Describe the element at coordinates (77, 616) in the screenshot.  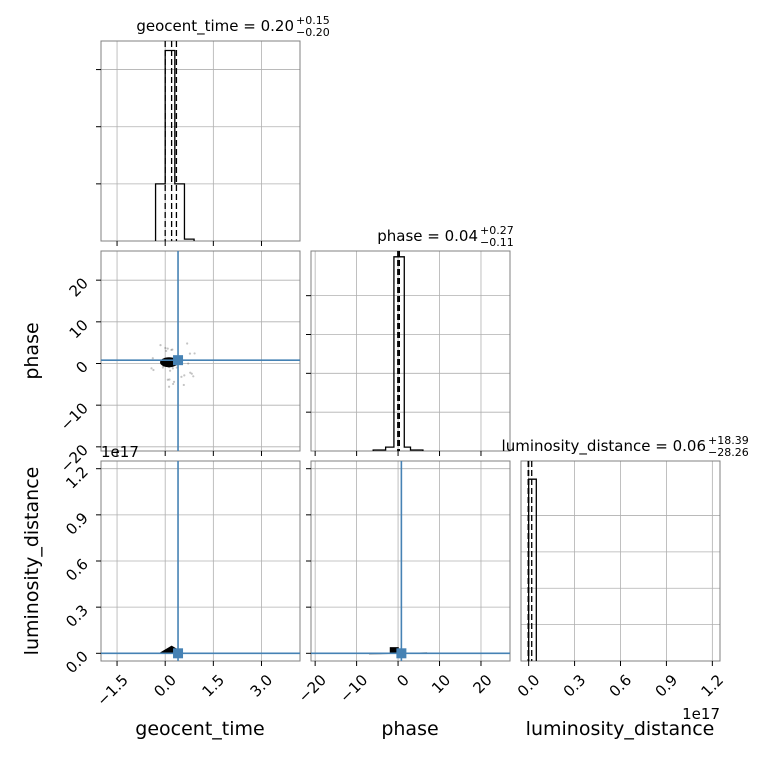
I see `ld-gt-ytick-label: 0.3` at that location.